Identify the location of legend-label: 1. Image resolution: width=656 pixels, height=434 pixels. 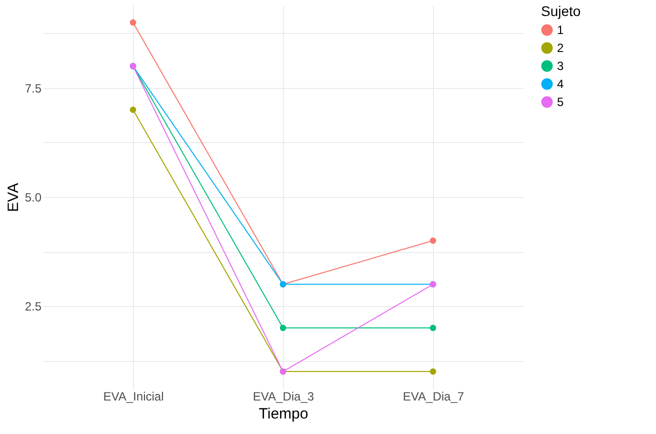
(560, 30).